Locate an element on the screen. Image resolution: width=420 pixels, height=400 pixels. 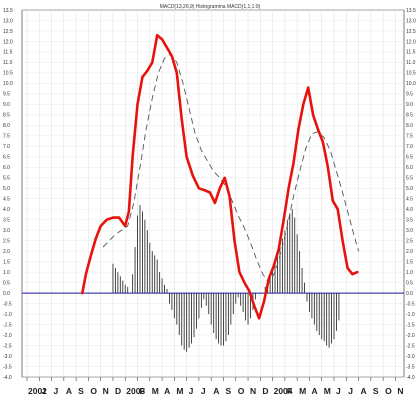
y-tick-label: -1.0 is located at coordinates (410, 315).